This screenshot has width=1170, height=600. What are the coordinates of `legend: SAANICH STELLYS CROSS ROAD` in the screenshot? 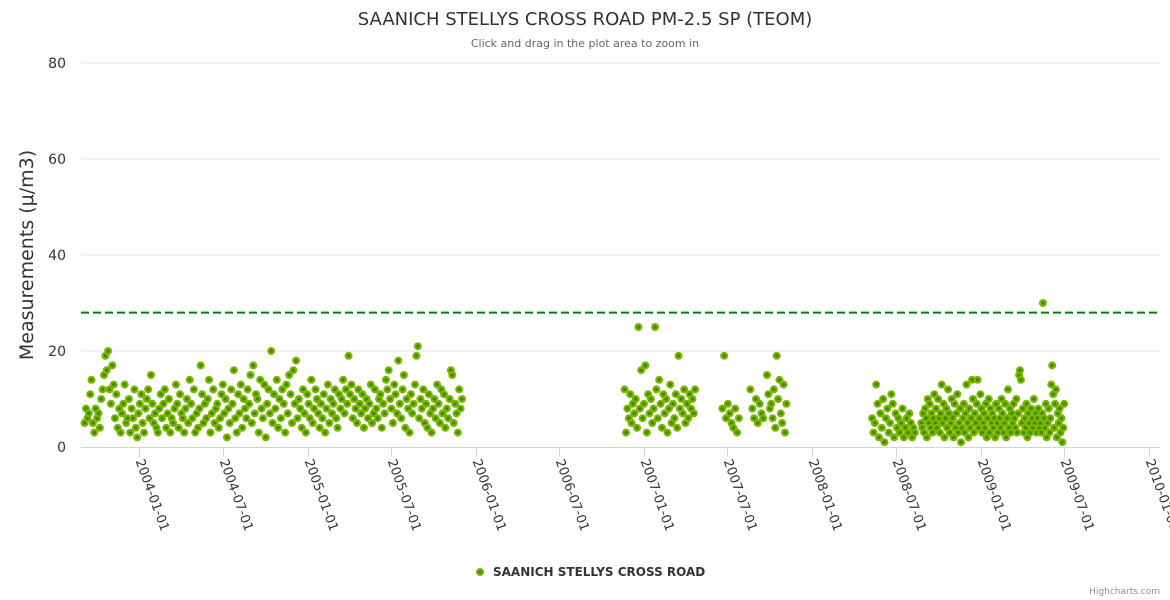 It's located at (590, 572).